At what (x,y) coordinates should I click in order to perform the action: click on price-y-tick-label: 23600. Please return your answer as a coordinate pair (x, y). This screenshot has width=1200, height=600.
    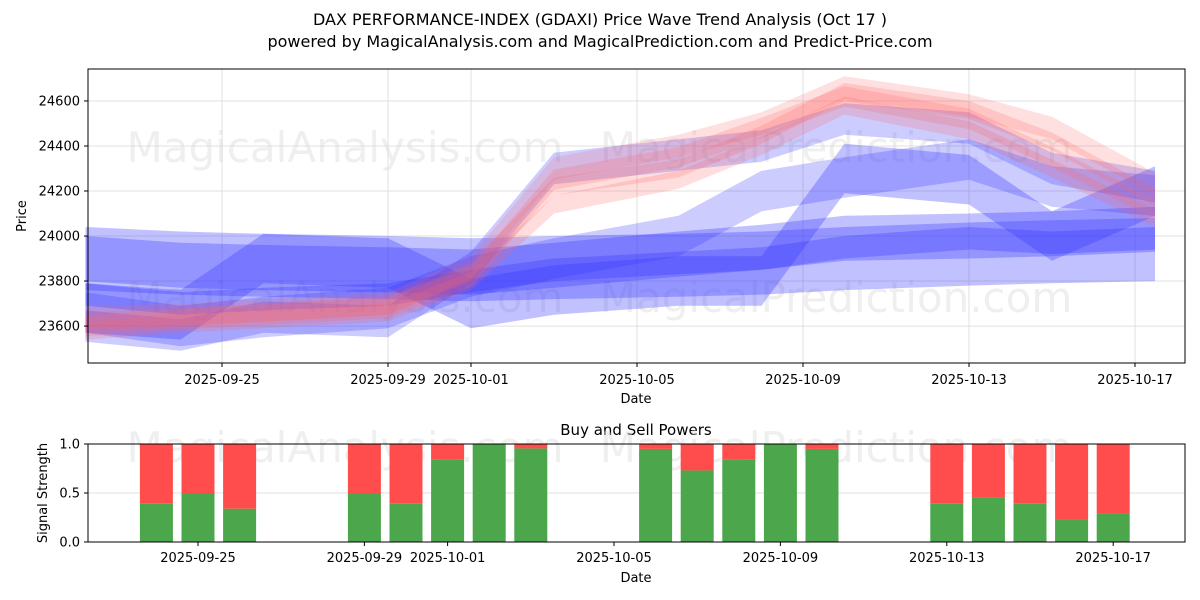
    Looking at the image, I should click on (59, 327).